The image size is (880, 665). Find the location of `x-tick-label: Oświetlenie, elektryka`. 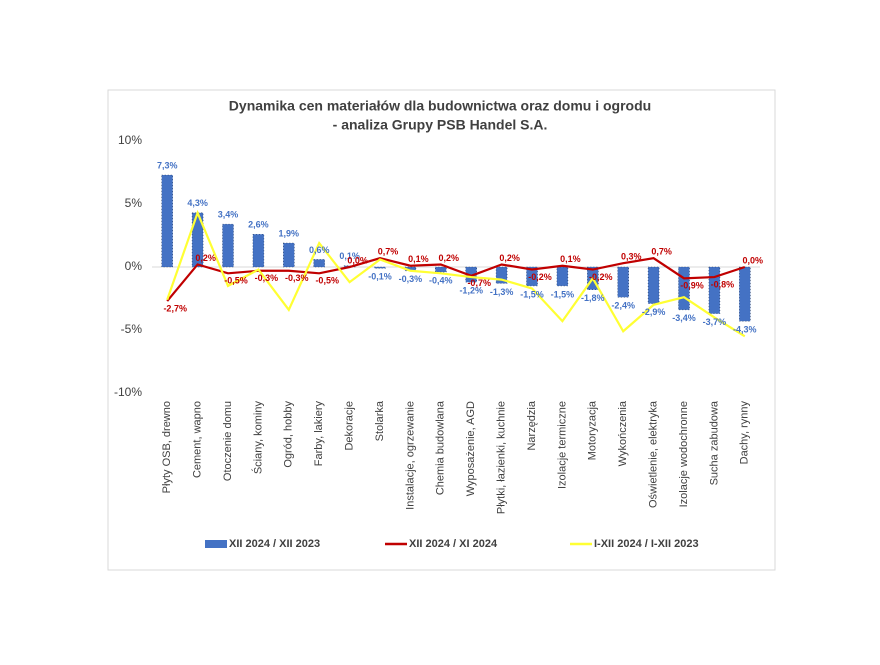

x-tick-label: Oświetlenie, elektryka is located at coordinates (654, 454).